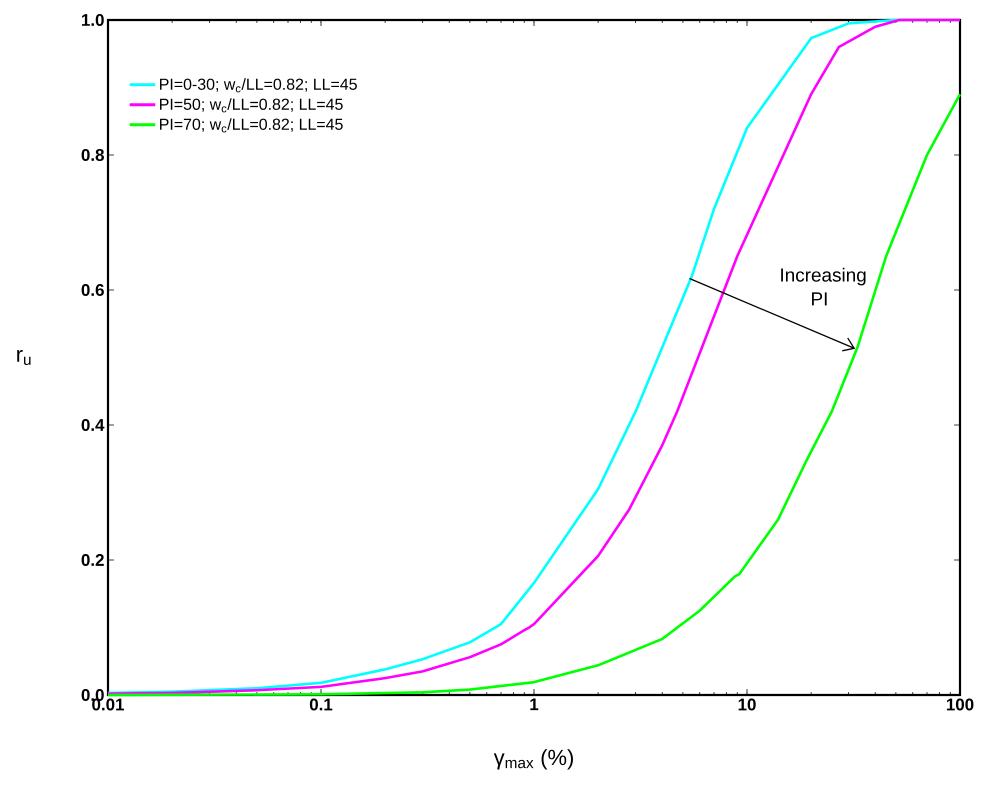  Describe the element at coordinates (93, 20) in the screenshot. I see `y-tick-label: 1.0` at that location.